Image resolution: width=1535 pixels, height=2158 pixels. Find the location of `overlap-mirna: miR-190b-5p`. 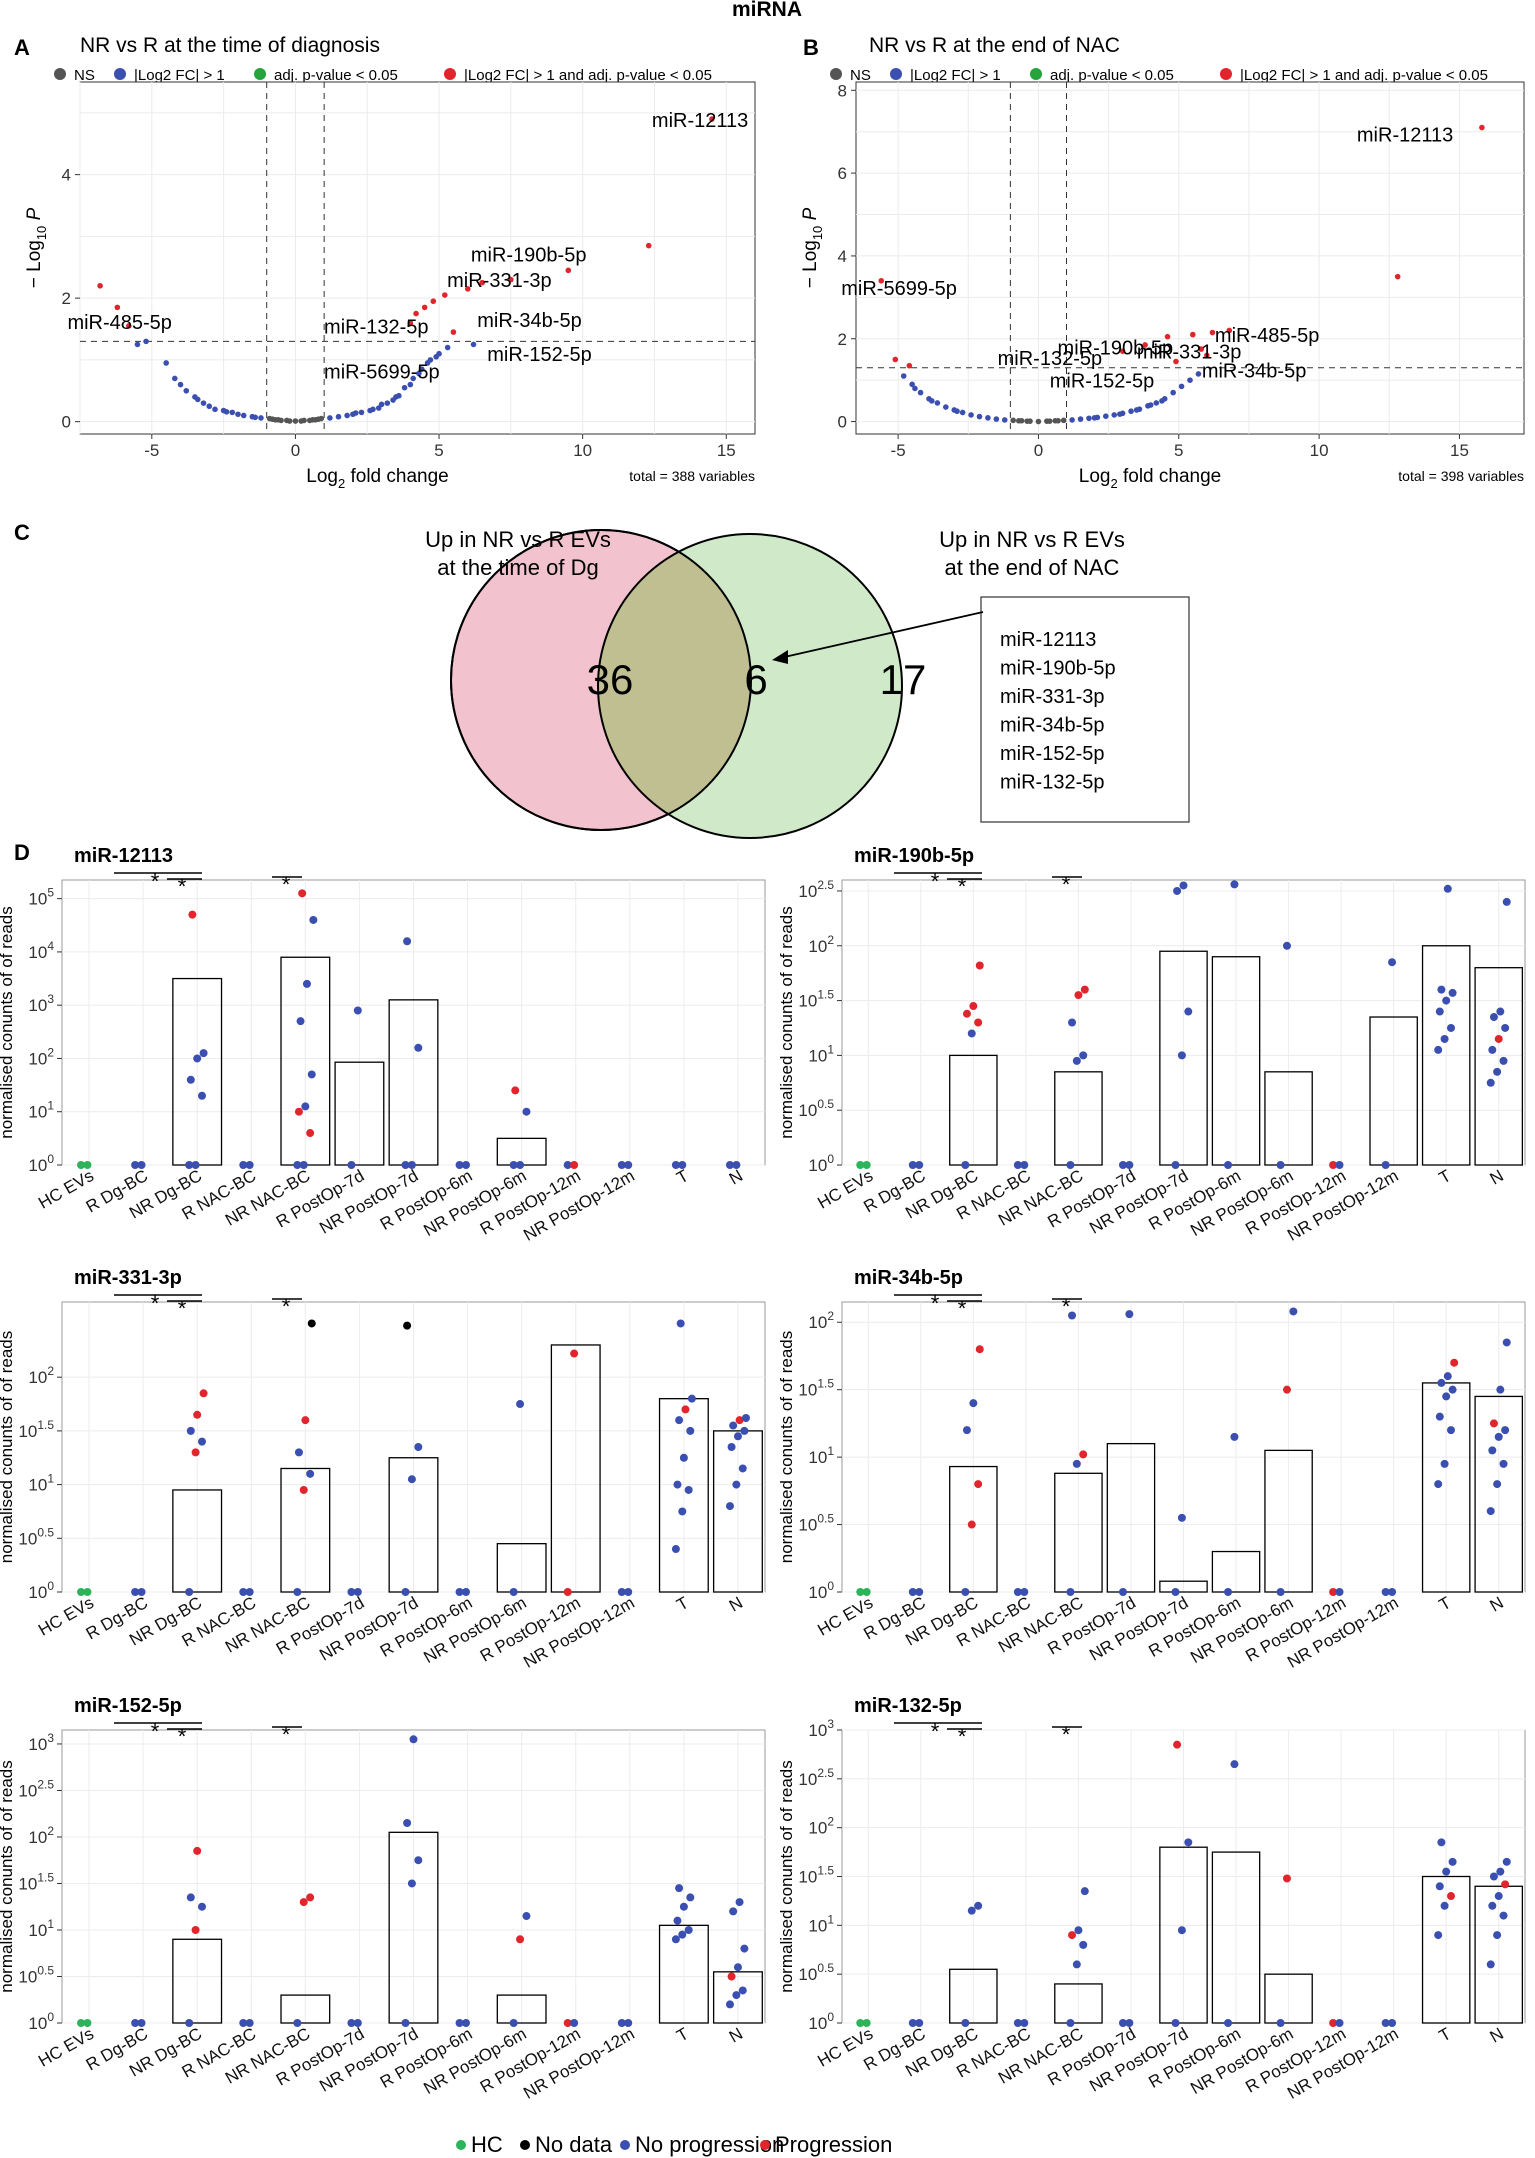

overlap-mirna: miR-190b-5p is located at coordinates (1058, 669).